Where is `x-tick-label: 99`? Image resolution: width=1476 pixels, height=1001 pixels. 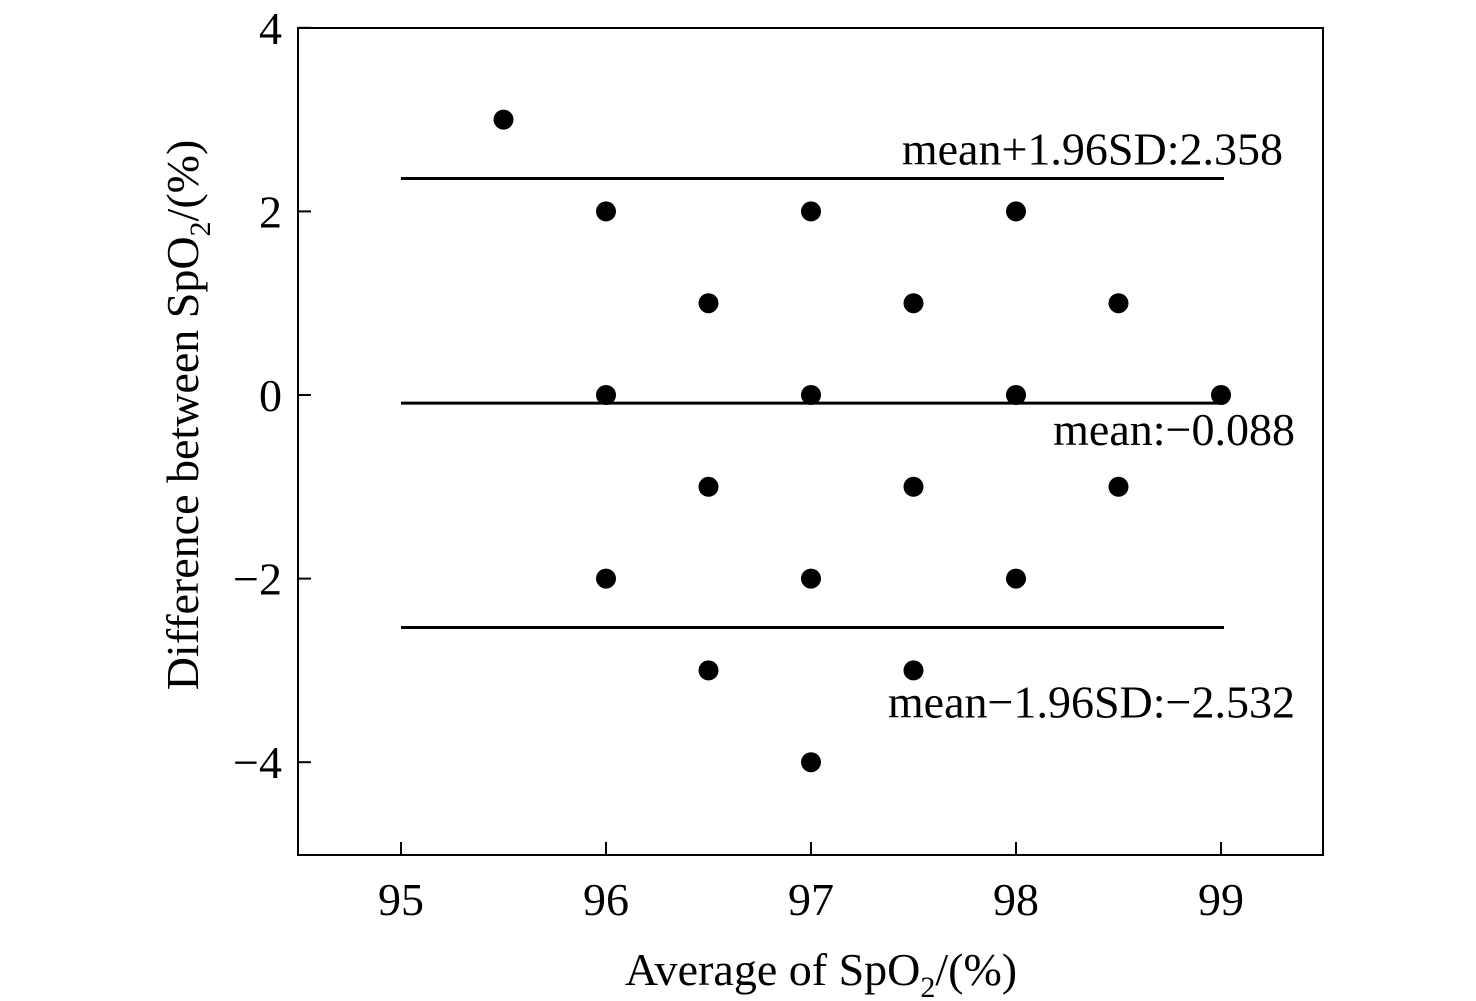
x-tick-label: 99 is located at coordinates (1221, 899).